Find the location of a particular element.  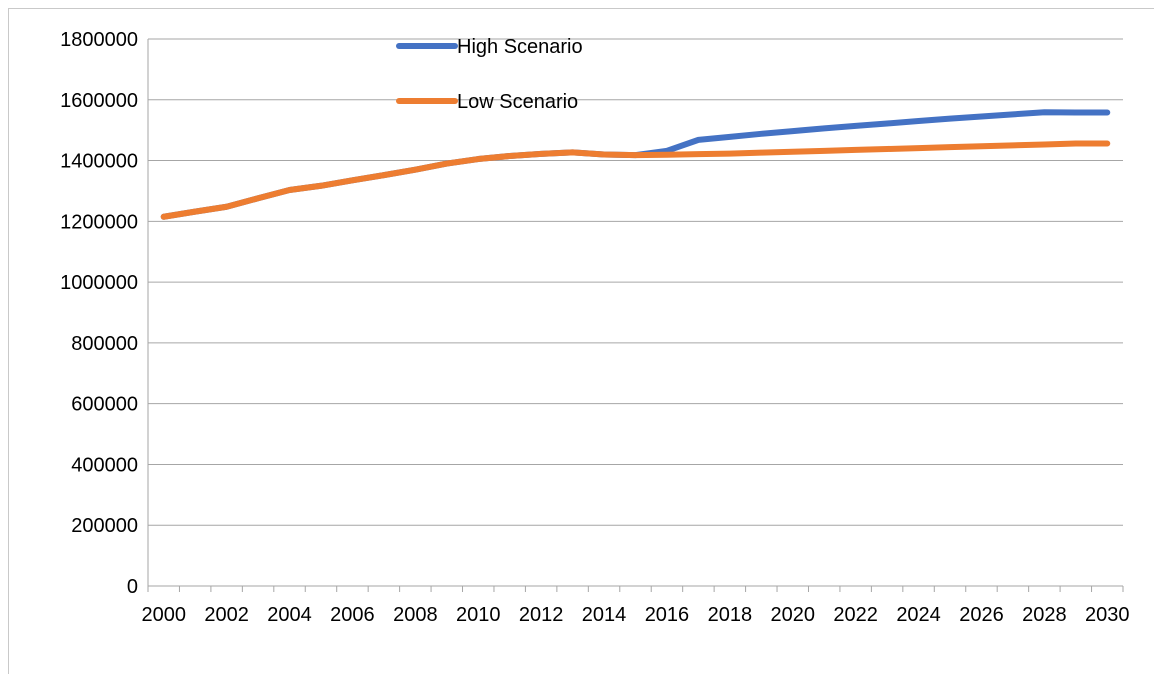

x-tick-label: 2006 is located at coordinates (352, 615).